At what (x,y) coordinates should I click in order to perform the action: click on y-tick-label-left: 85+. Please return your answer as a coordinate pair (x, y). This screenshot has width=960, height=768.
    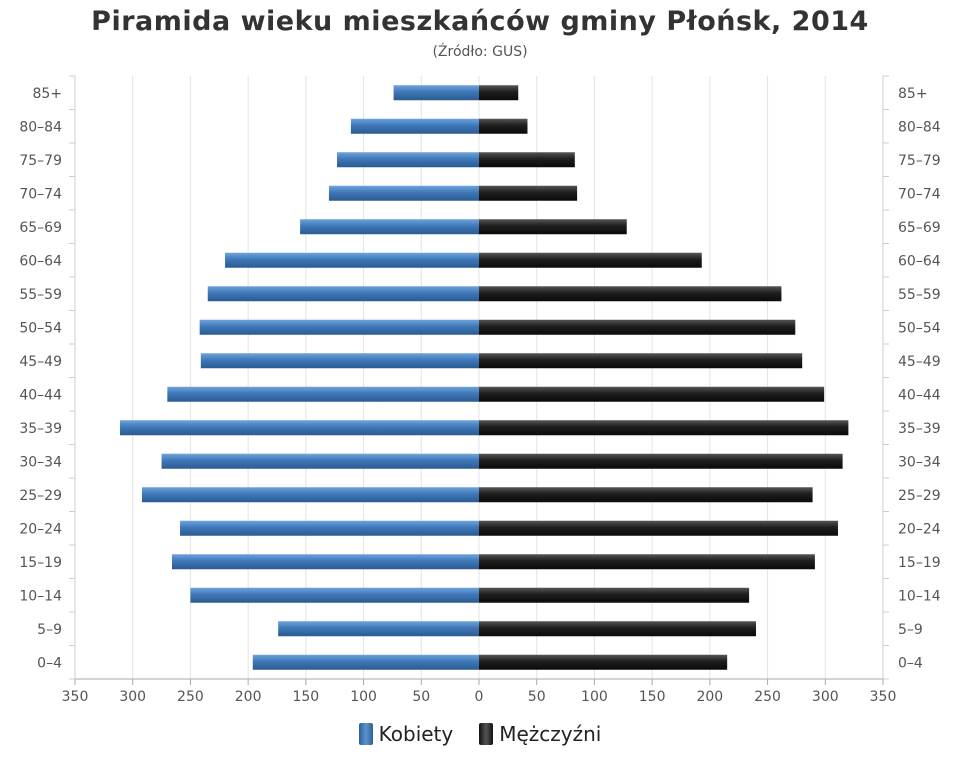
    Looking at the image, I should click on (47, 94).